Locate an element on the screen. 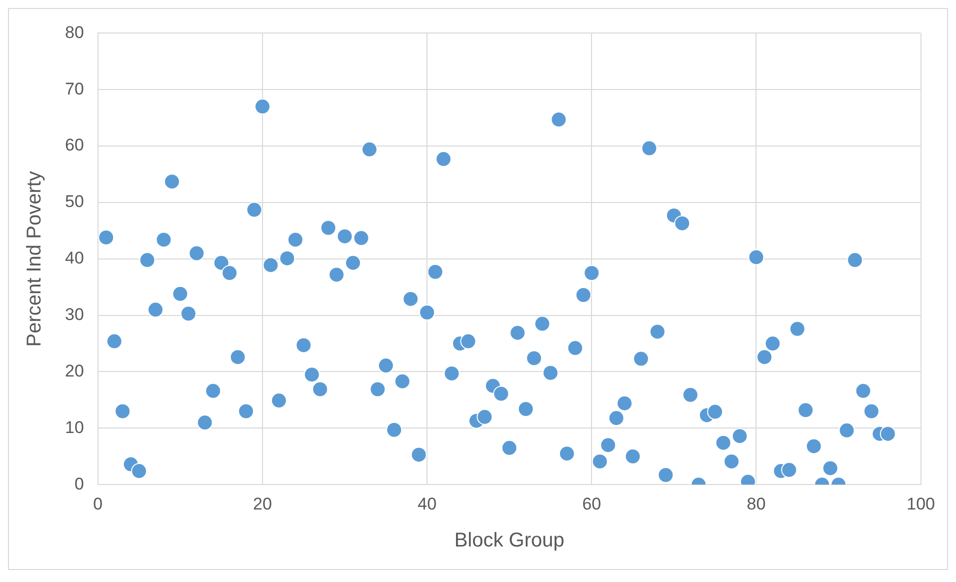  x-tick-label: 80 is located at coordinates (756, 504).